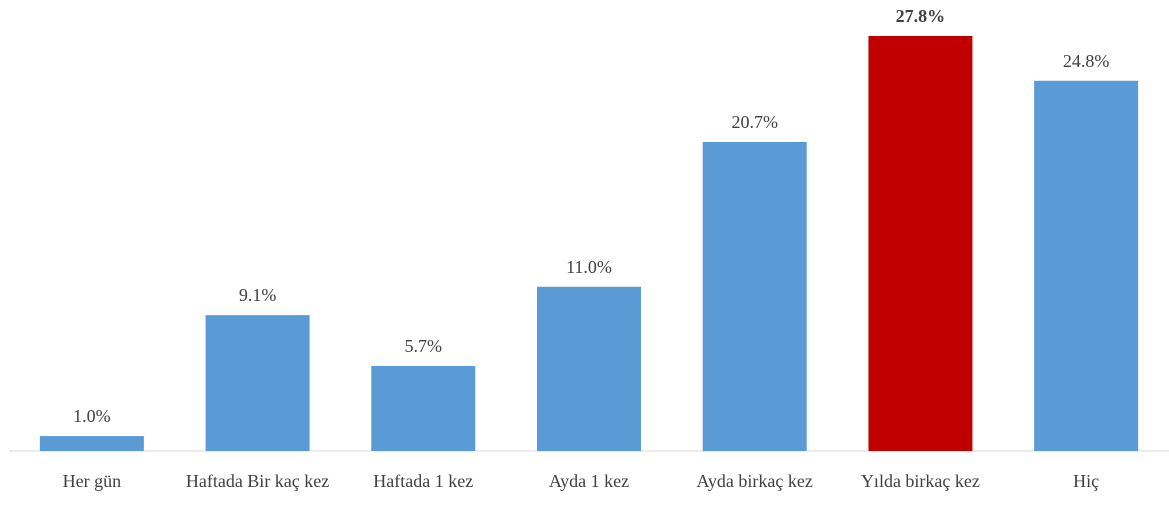  I want to click on x-tick-label: Haftada 1 kez, so click(423, 481).